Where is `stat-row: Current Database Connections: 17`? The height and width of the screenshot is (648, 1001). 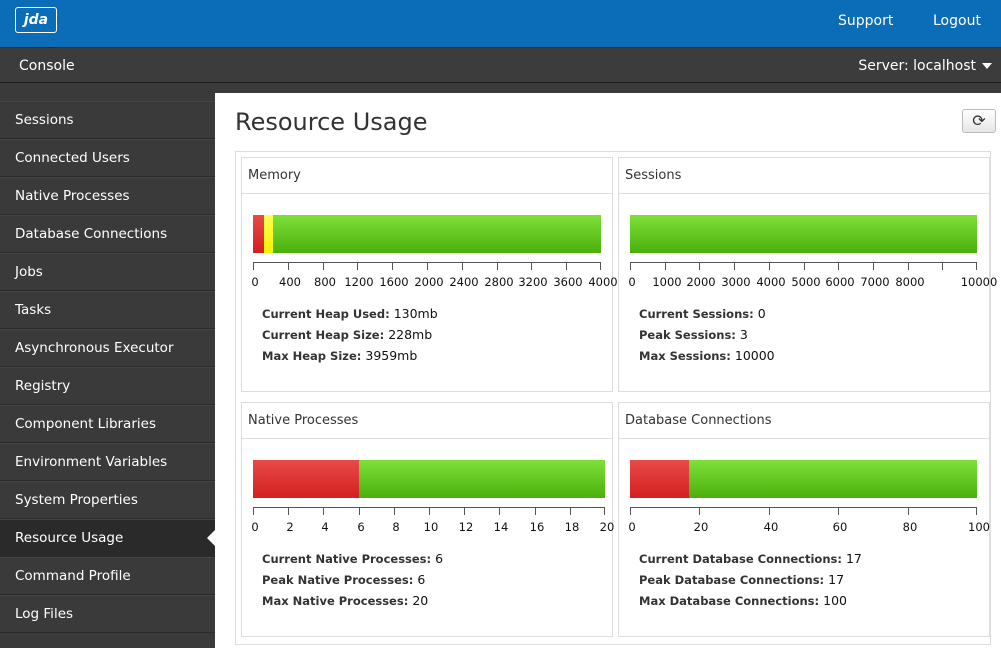
stat-row: Current Database Connections: 17 is located at coordinates (750, 558).